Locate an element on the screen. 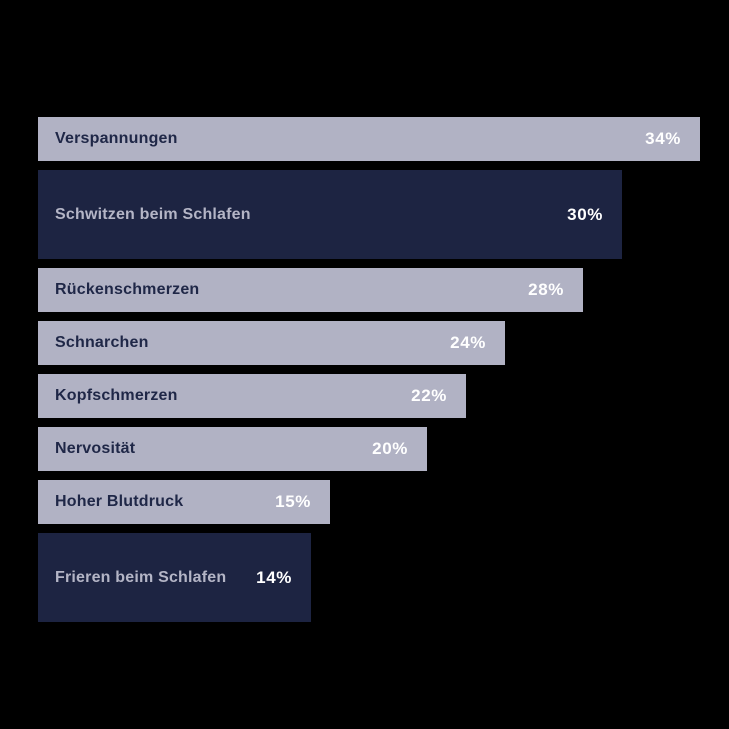  bar-row: Schnarchen 24% is located at coordinates (271, 343).